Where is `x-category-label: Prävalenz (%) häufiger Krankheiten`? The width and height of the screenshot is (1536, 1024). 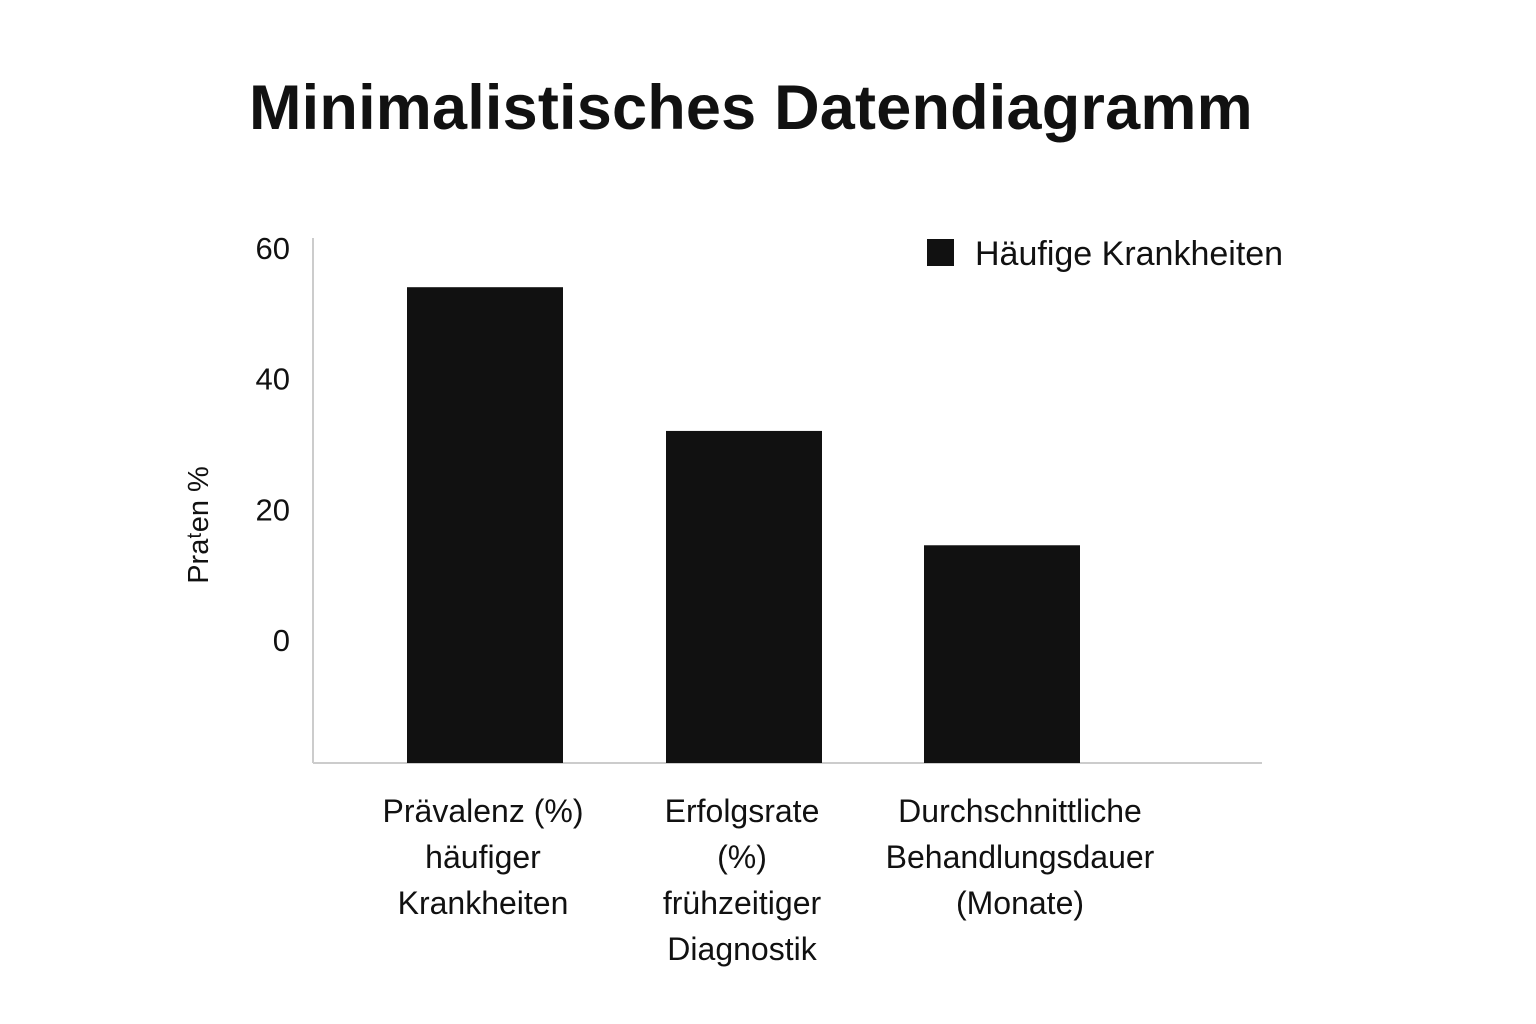 x-category-label: Prävalenz (%) häufiger Krankheiten is located at coordinates (483, 857).